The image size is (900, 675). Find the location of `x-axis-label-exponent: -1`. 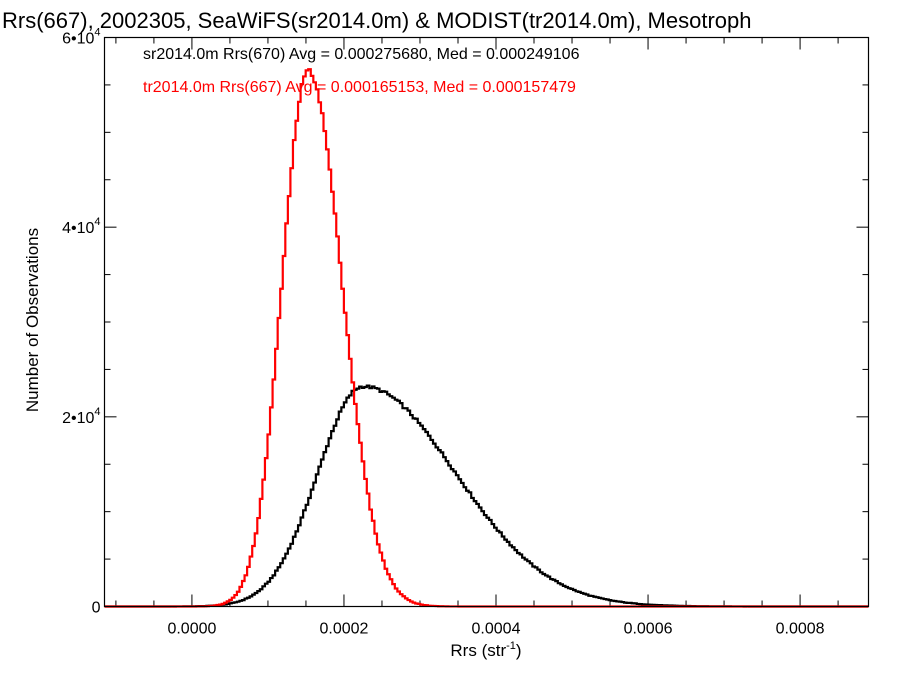

x-axis-label-exponent: -1 is located at coordinates (511, 646).